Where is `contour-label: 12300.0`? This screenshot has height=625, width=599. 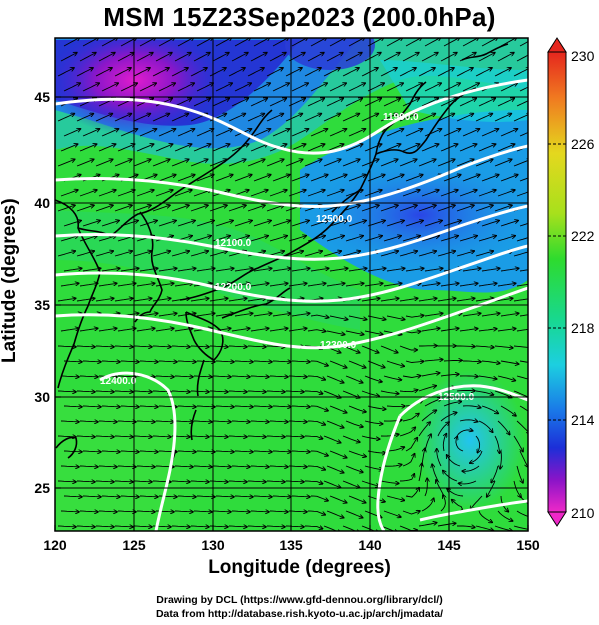 contour-label: 12300.0 is located at coordinates (338, 345).